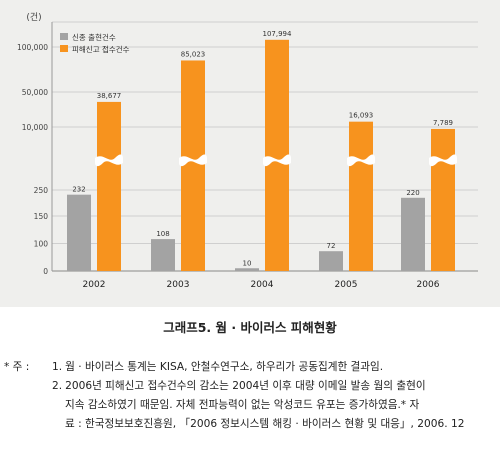  Describe the element at coordinates (262, 285) in the screenshot. I see `x-tick-label: 2004` at that location.